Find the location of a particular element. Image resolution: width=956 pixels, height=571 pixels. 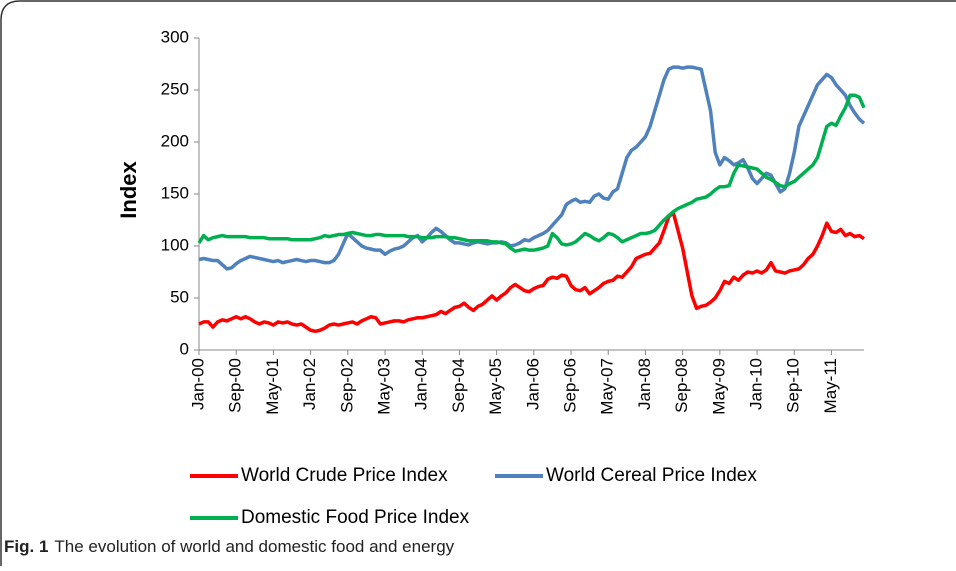

x-tick-label: May-05 is located at coordinates (495, 386).